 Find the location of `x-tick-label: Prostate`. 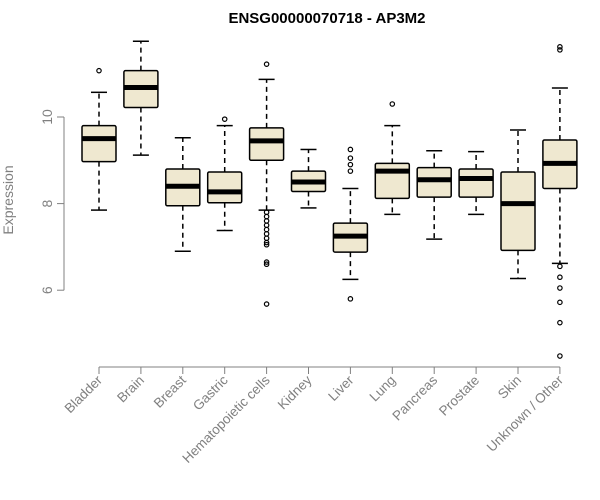

x-tick-label: Prostate is located at coordinates (459, 396).